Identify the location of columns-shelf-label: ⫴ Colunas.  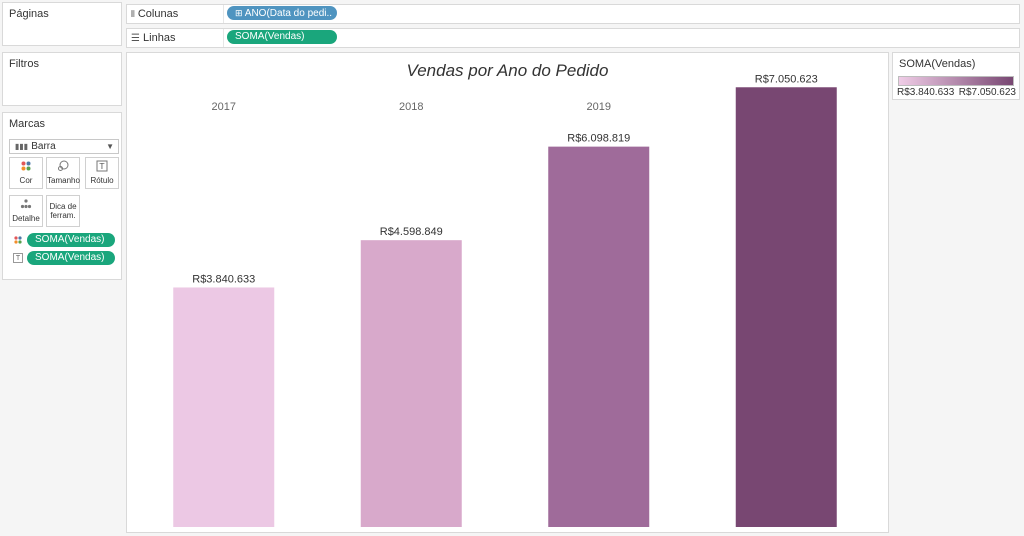
(154, 14).